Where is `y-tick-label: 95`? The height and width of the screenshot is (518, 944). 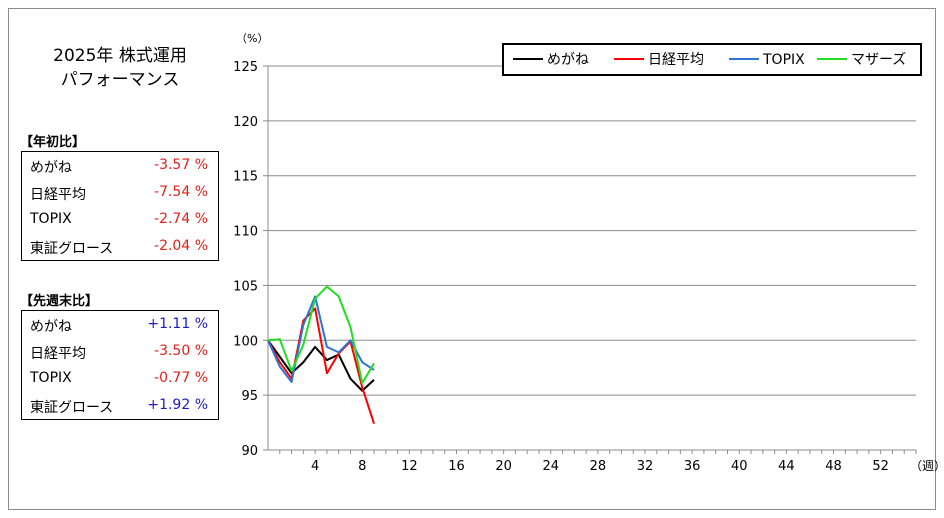 y-tick-label: 95 is located at coordinates (249, 396).